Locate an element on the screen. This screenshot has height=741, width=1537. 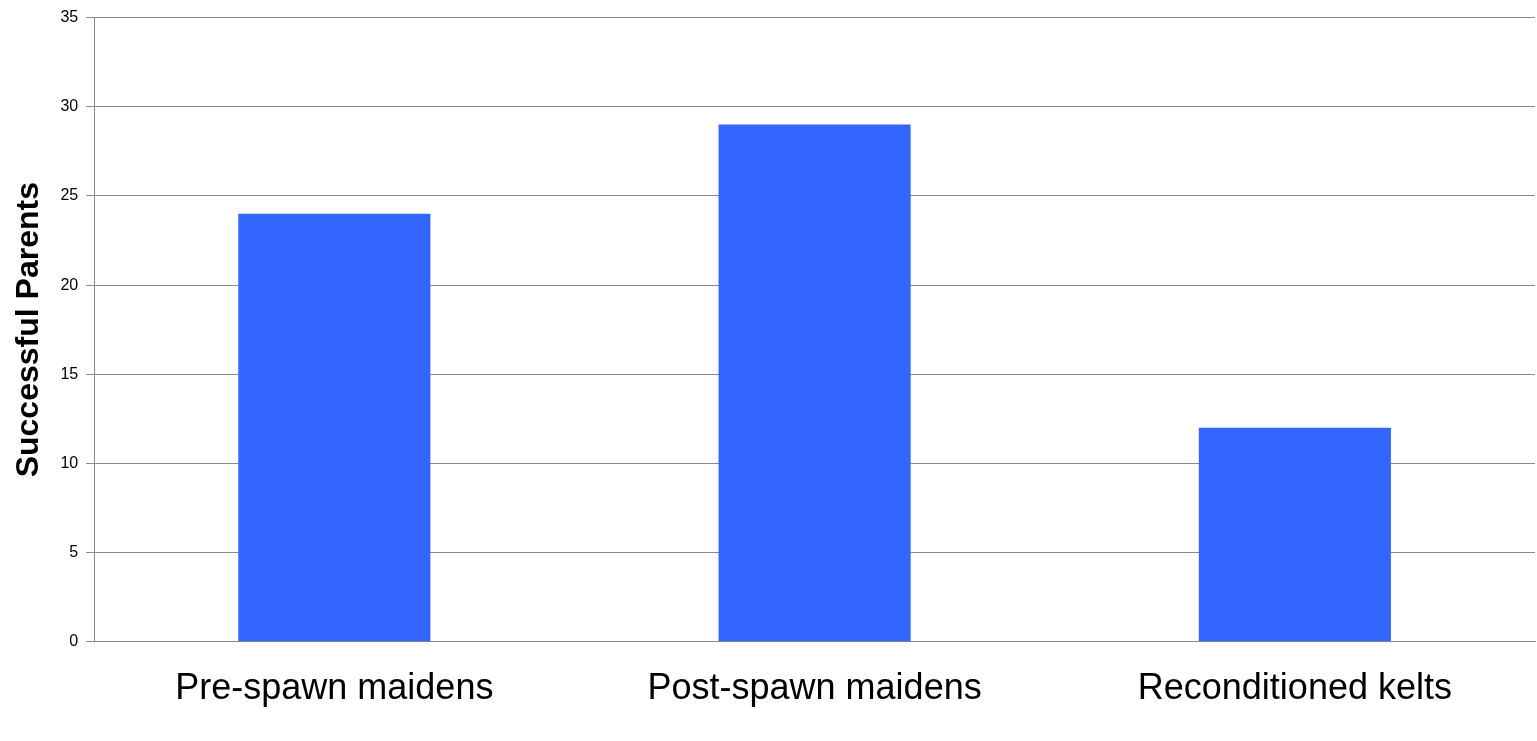
y-tick-label: 30 is located at coordinates (69, 106).